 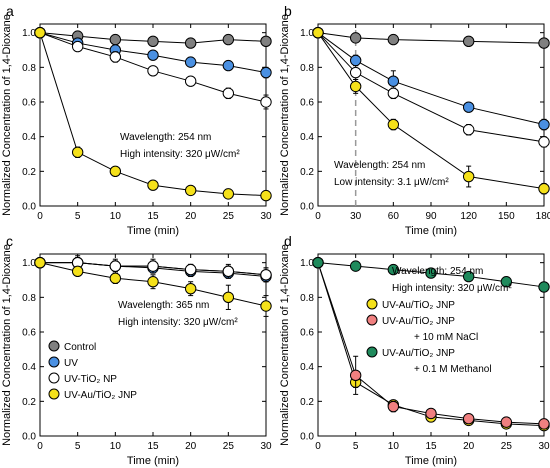 I want to click on annotation-wavelength-c: Wavelength: 365 nm, so click(x=163, y=305).